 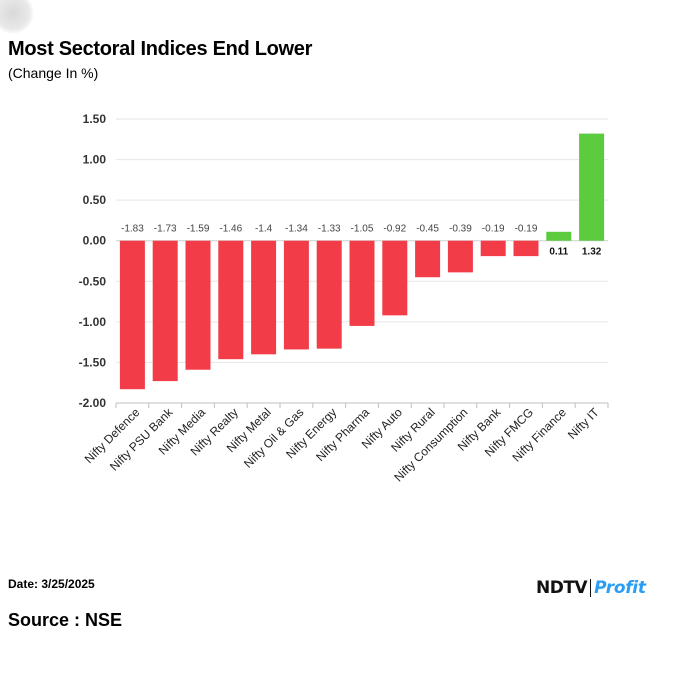 I want to click on y-tick-label: -1.00, so click(x=93, y=322).